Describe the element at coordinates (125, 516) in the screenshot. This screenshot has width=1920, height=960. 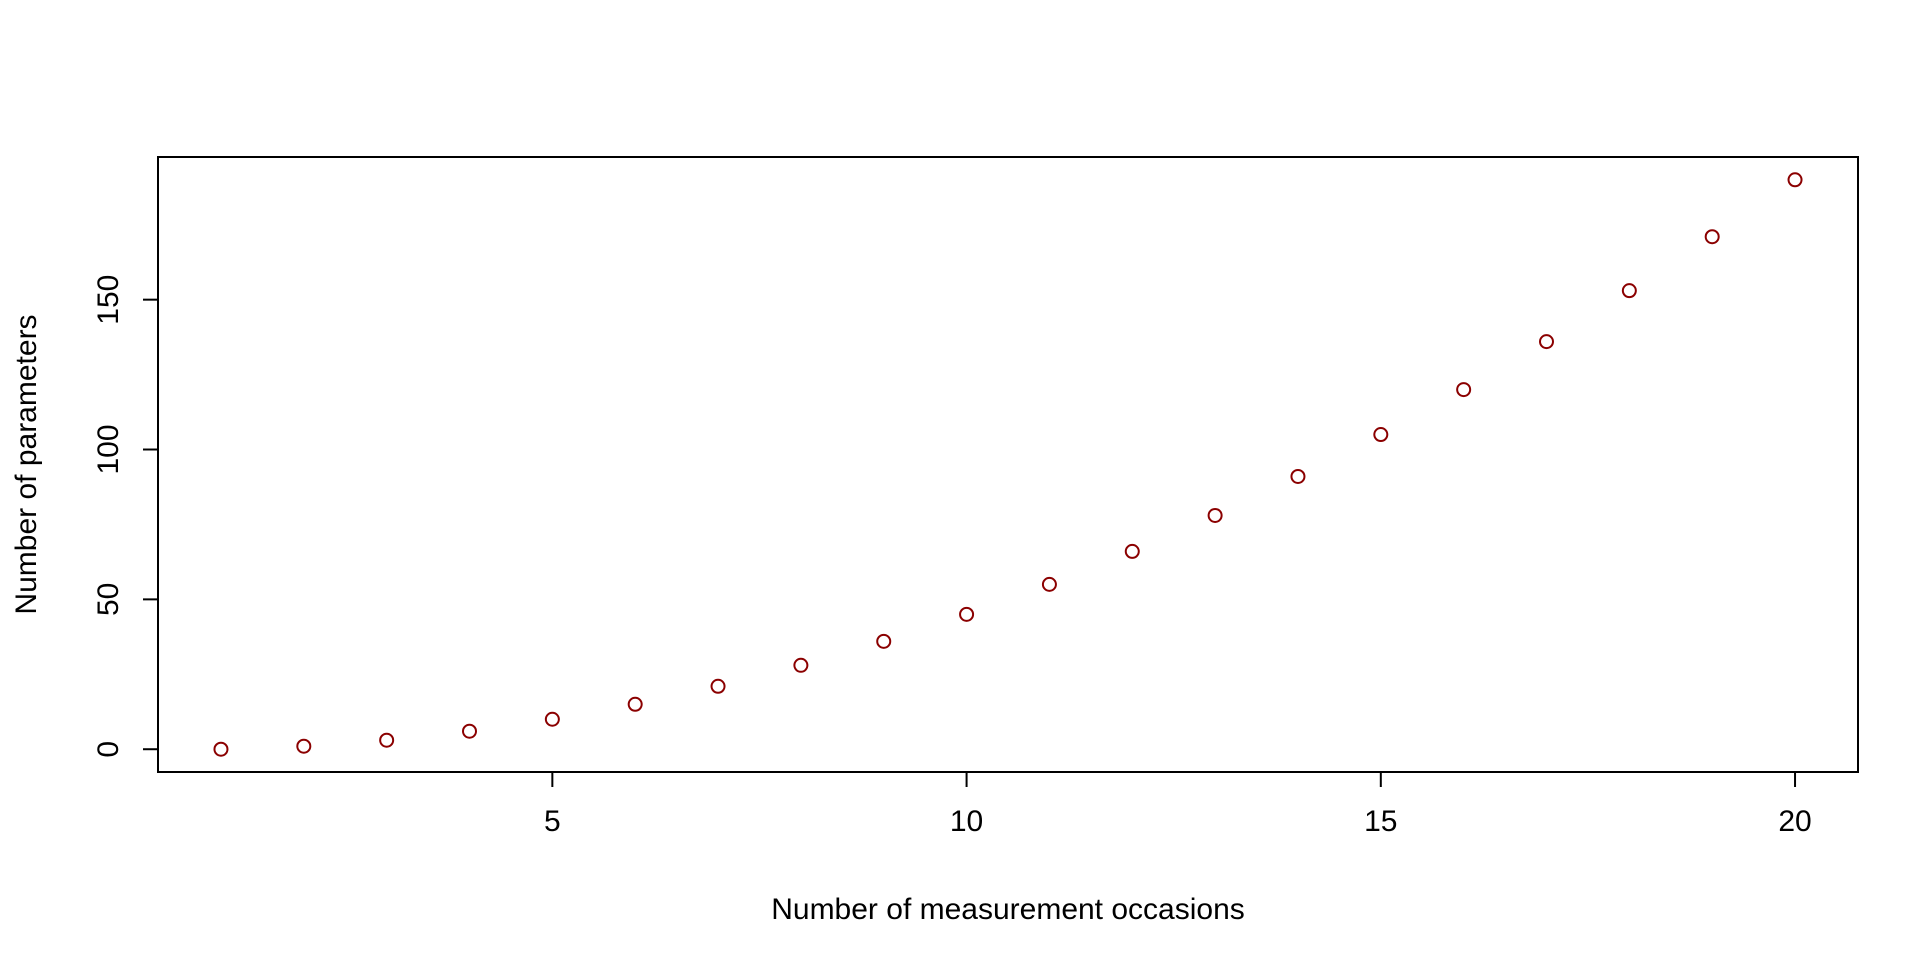
I see `y-axis: 0 50 100 150` at that location.